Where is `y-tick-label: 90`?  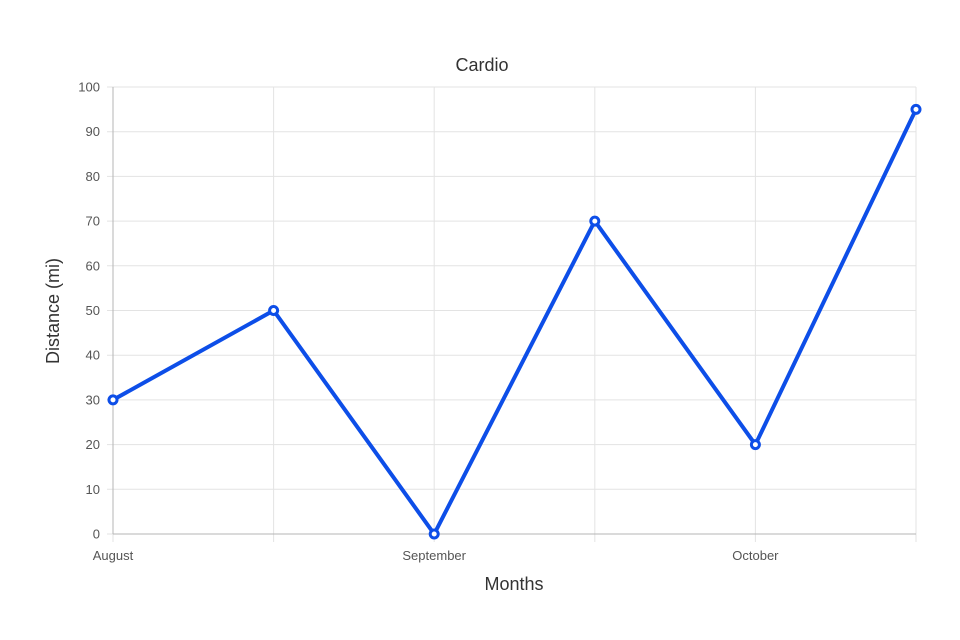
y-tick-label: 90 is located at coordinates (93, 131).